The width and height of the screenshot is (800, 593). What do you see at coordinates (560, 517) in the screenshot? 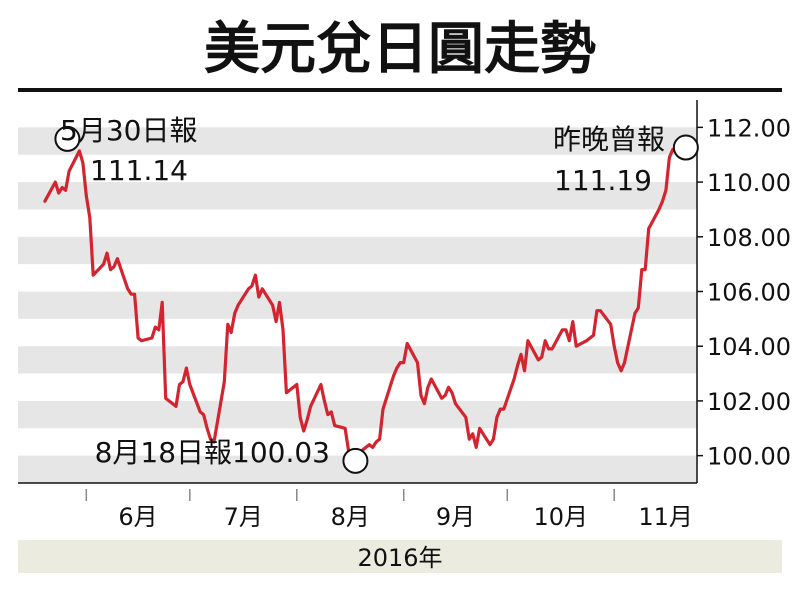
I see `x-tick-label: 10月` at bounding box center [560, 517].